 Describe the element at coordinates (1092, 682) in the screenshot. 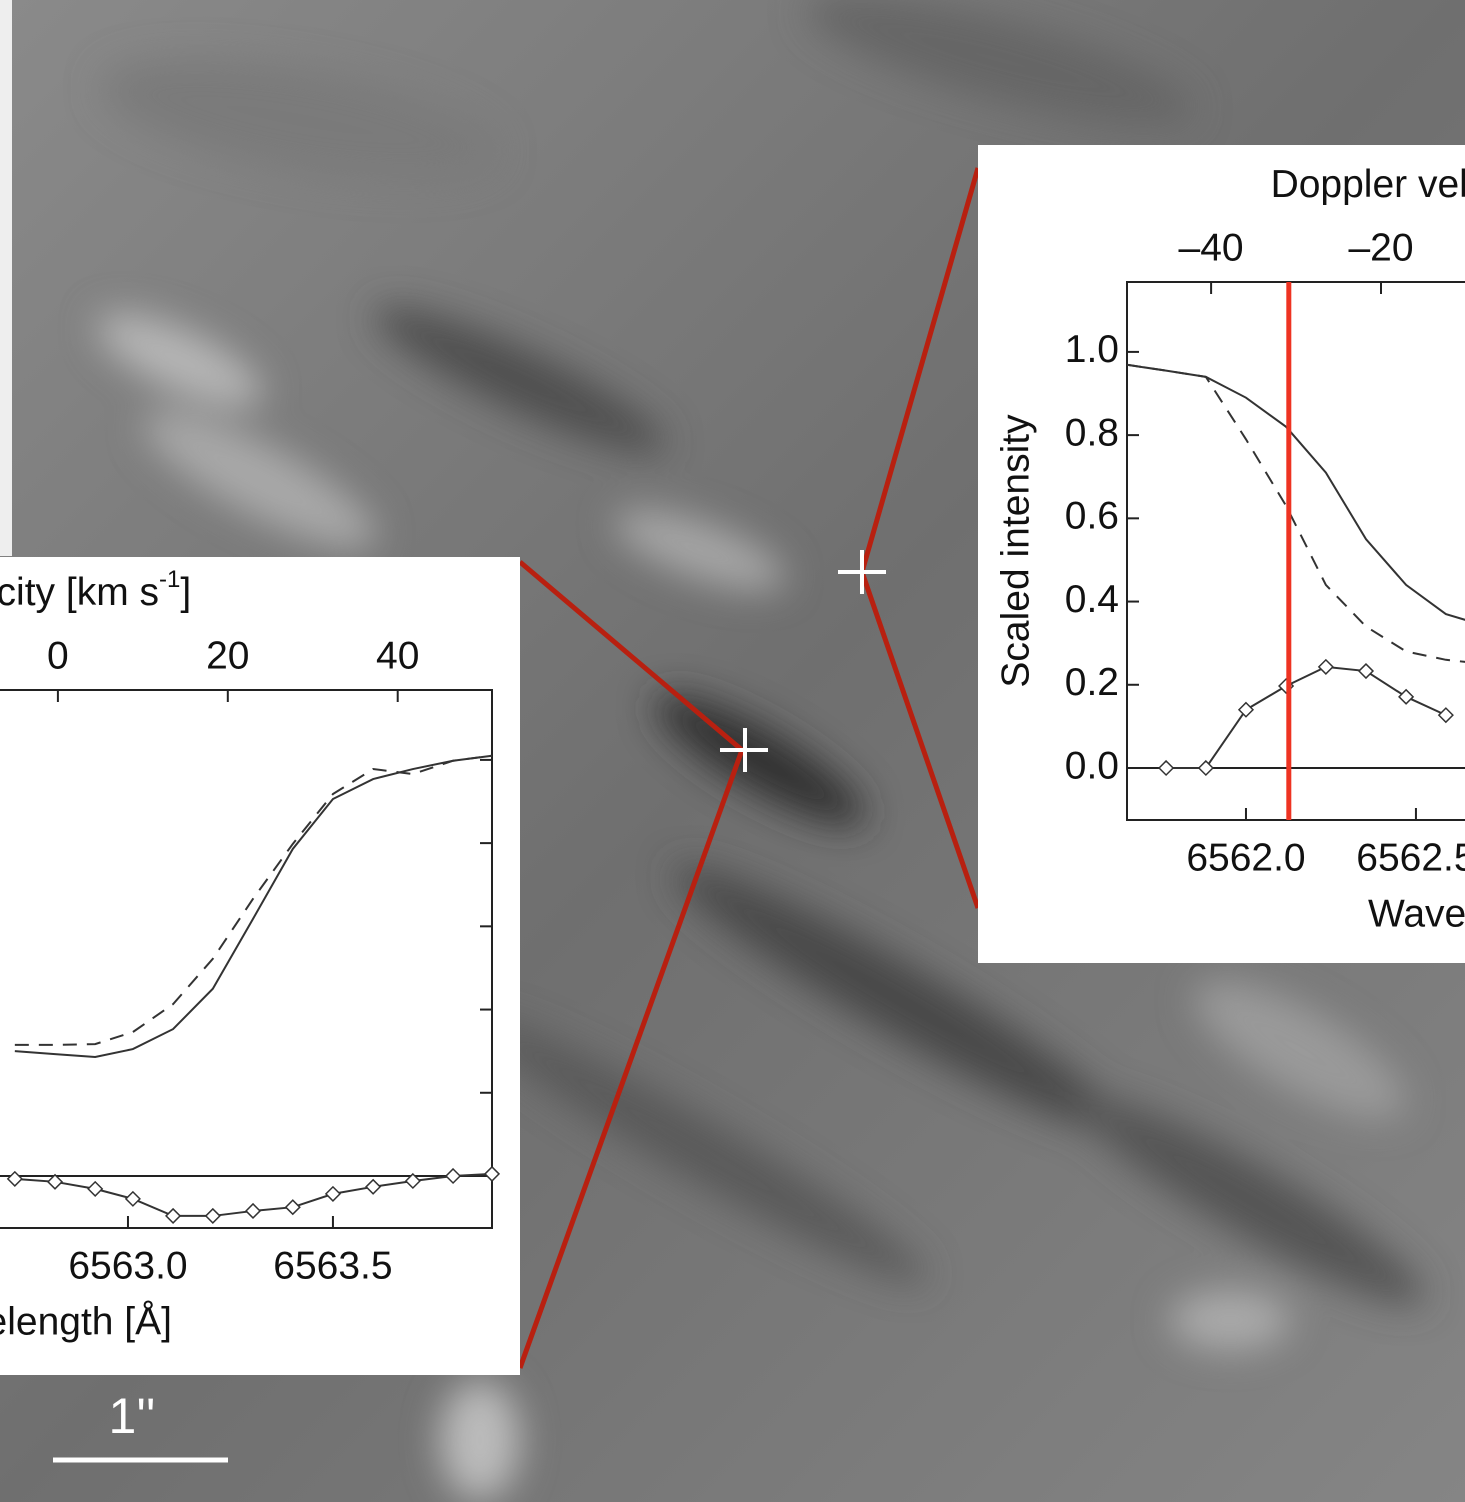

I see `y-tick-label: 0.2` at that location.